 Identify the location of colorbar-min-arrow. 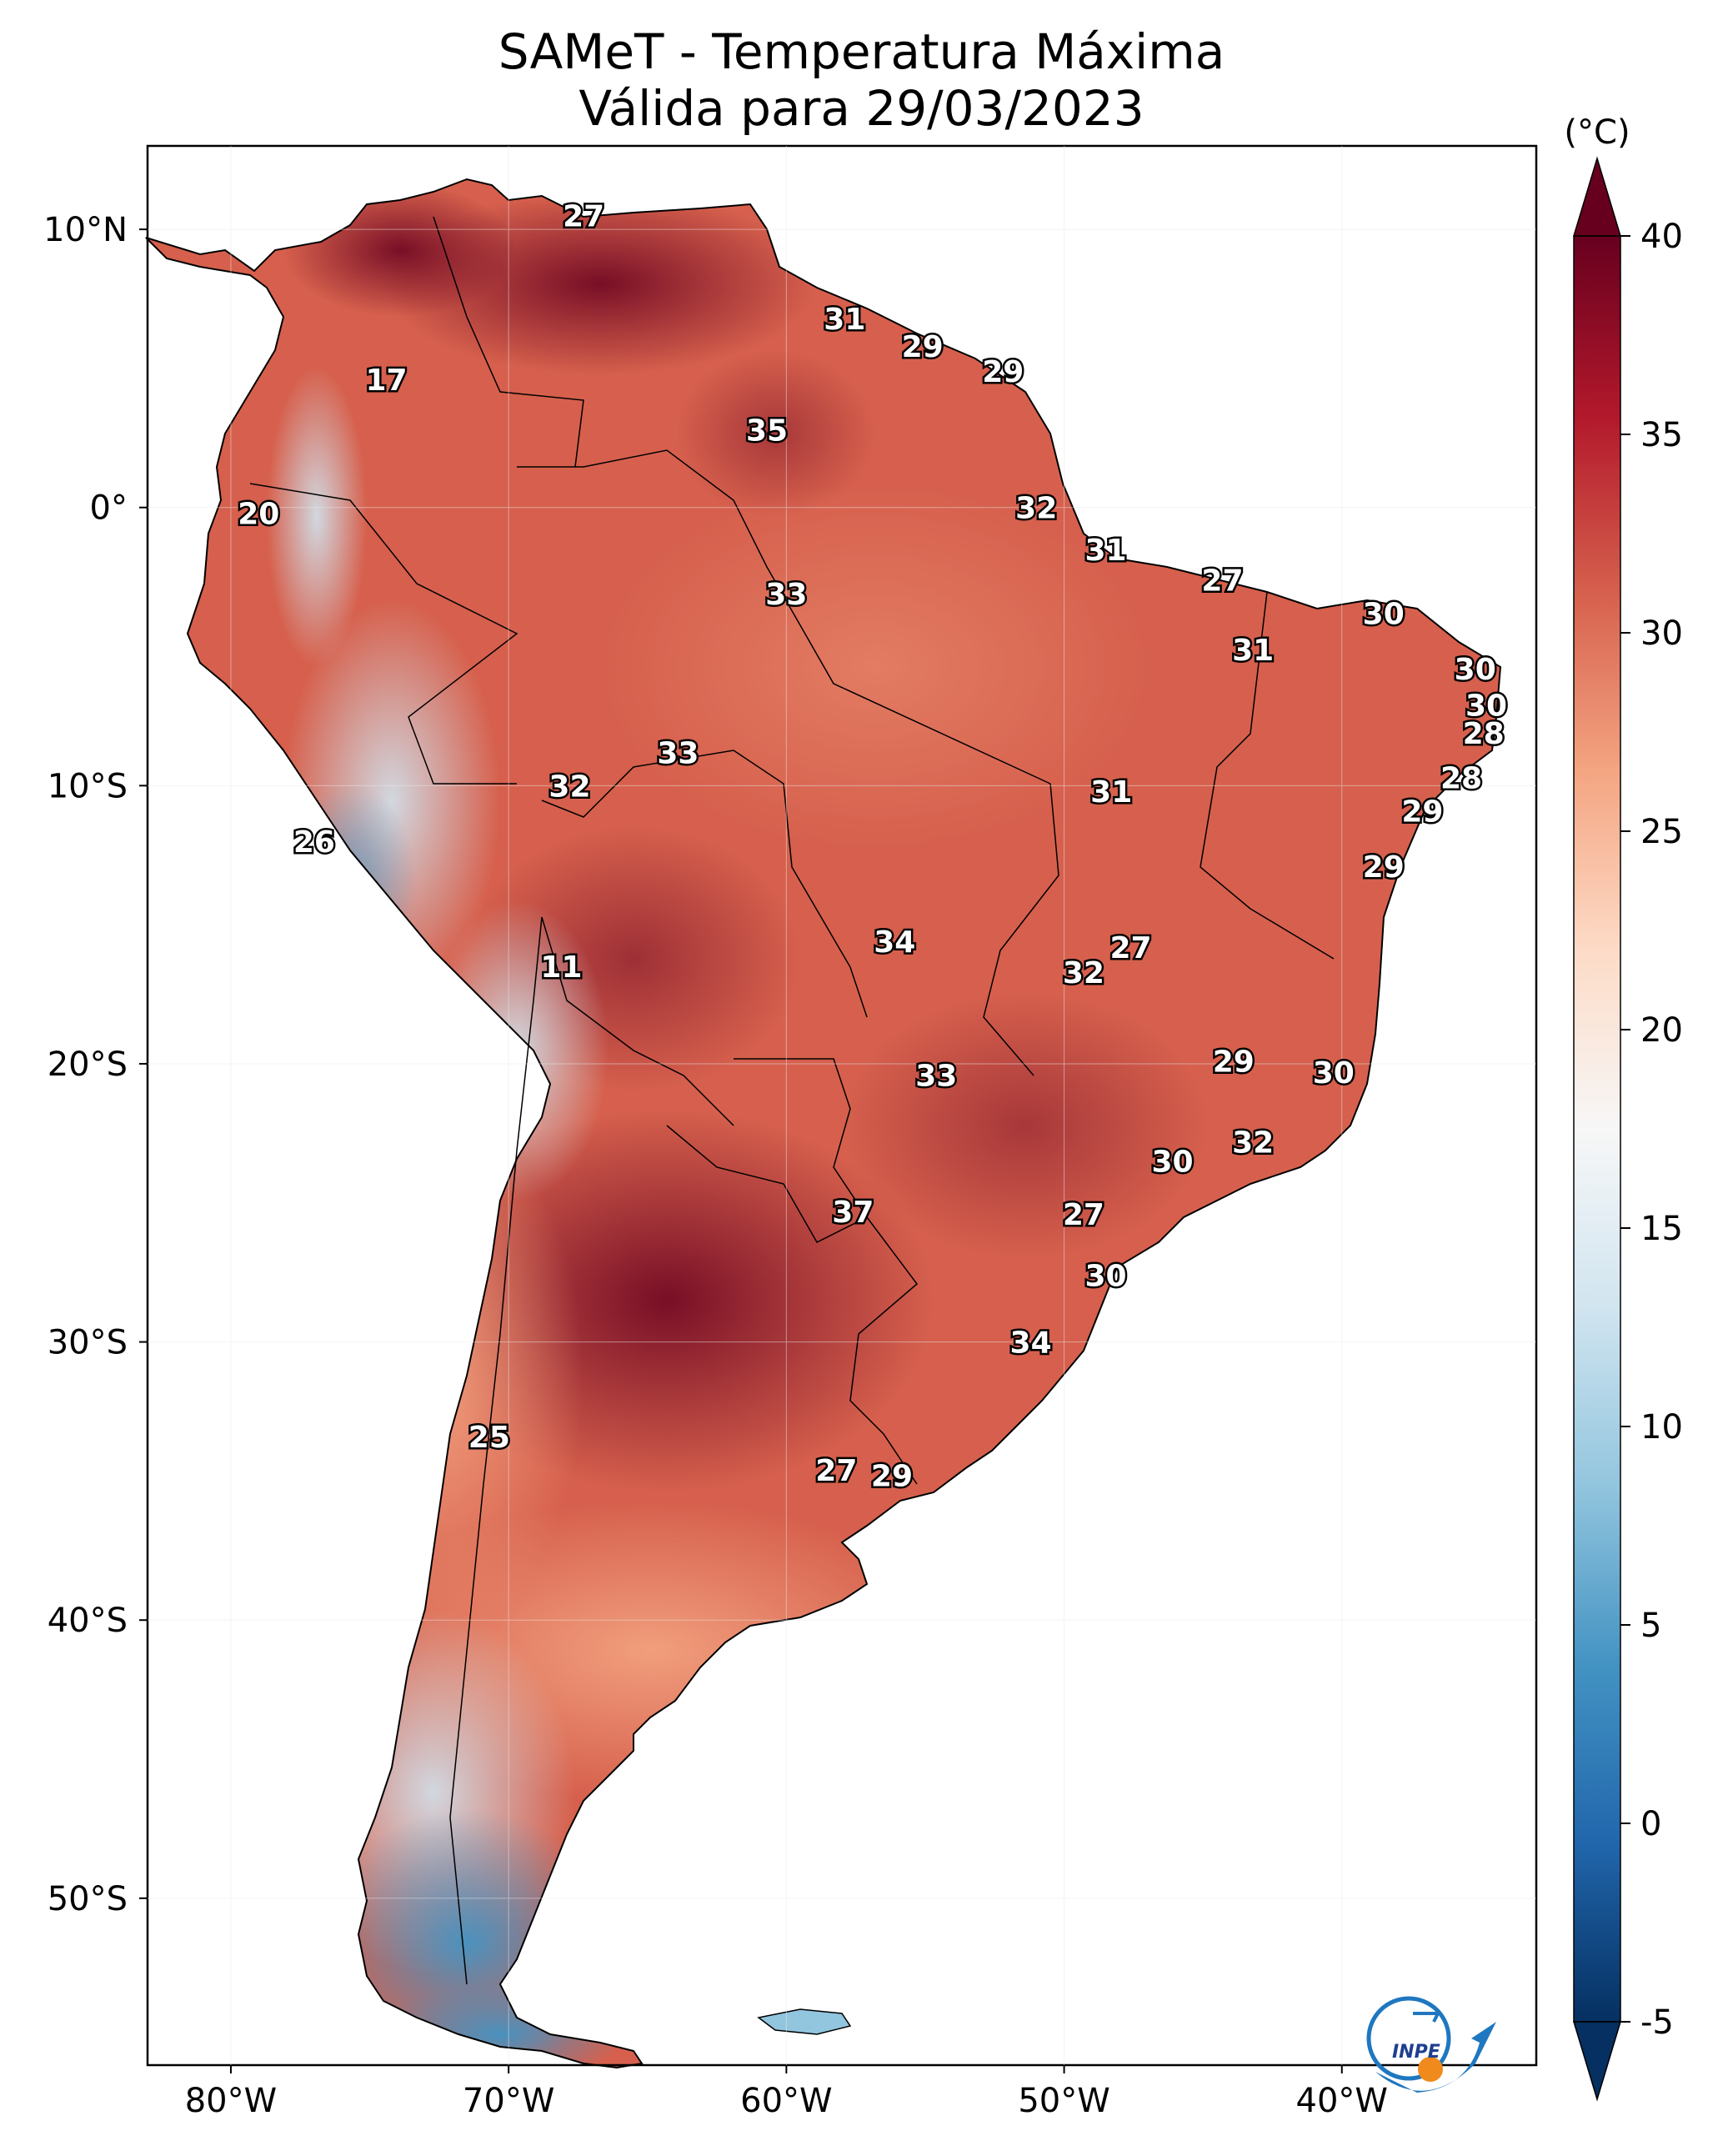
(1597, 2061).